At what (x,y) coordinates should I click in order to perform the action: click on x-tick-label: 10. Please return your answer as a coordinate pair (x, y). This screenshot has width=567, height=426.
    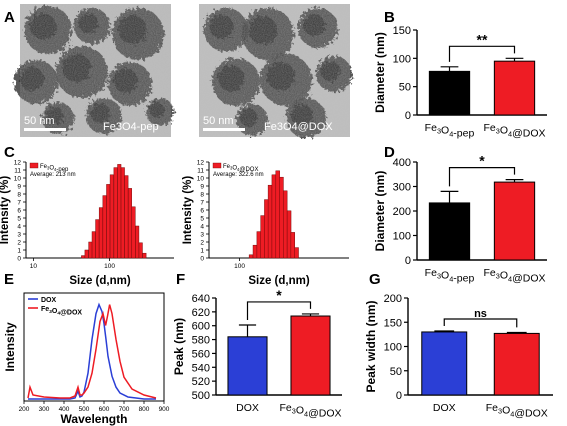
    Looking at the image, I should click on (34, 266).